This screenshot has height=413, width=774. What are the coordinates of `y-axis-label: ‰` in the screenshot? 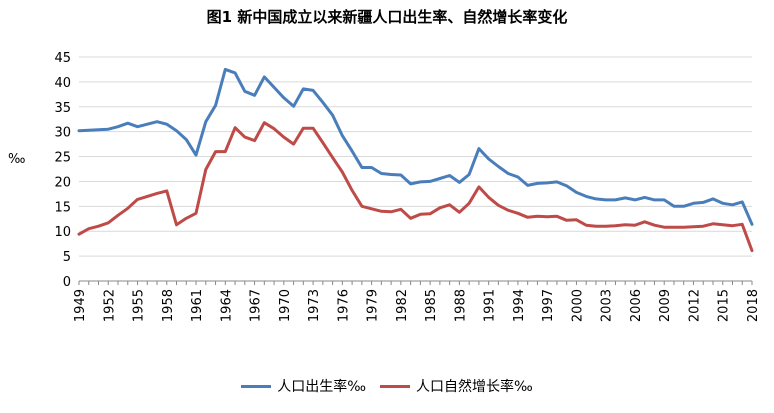 It's located at (16, 159).